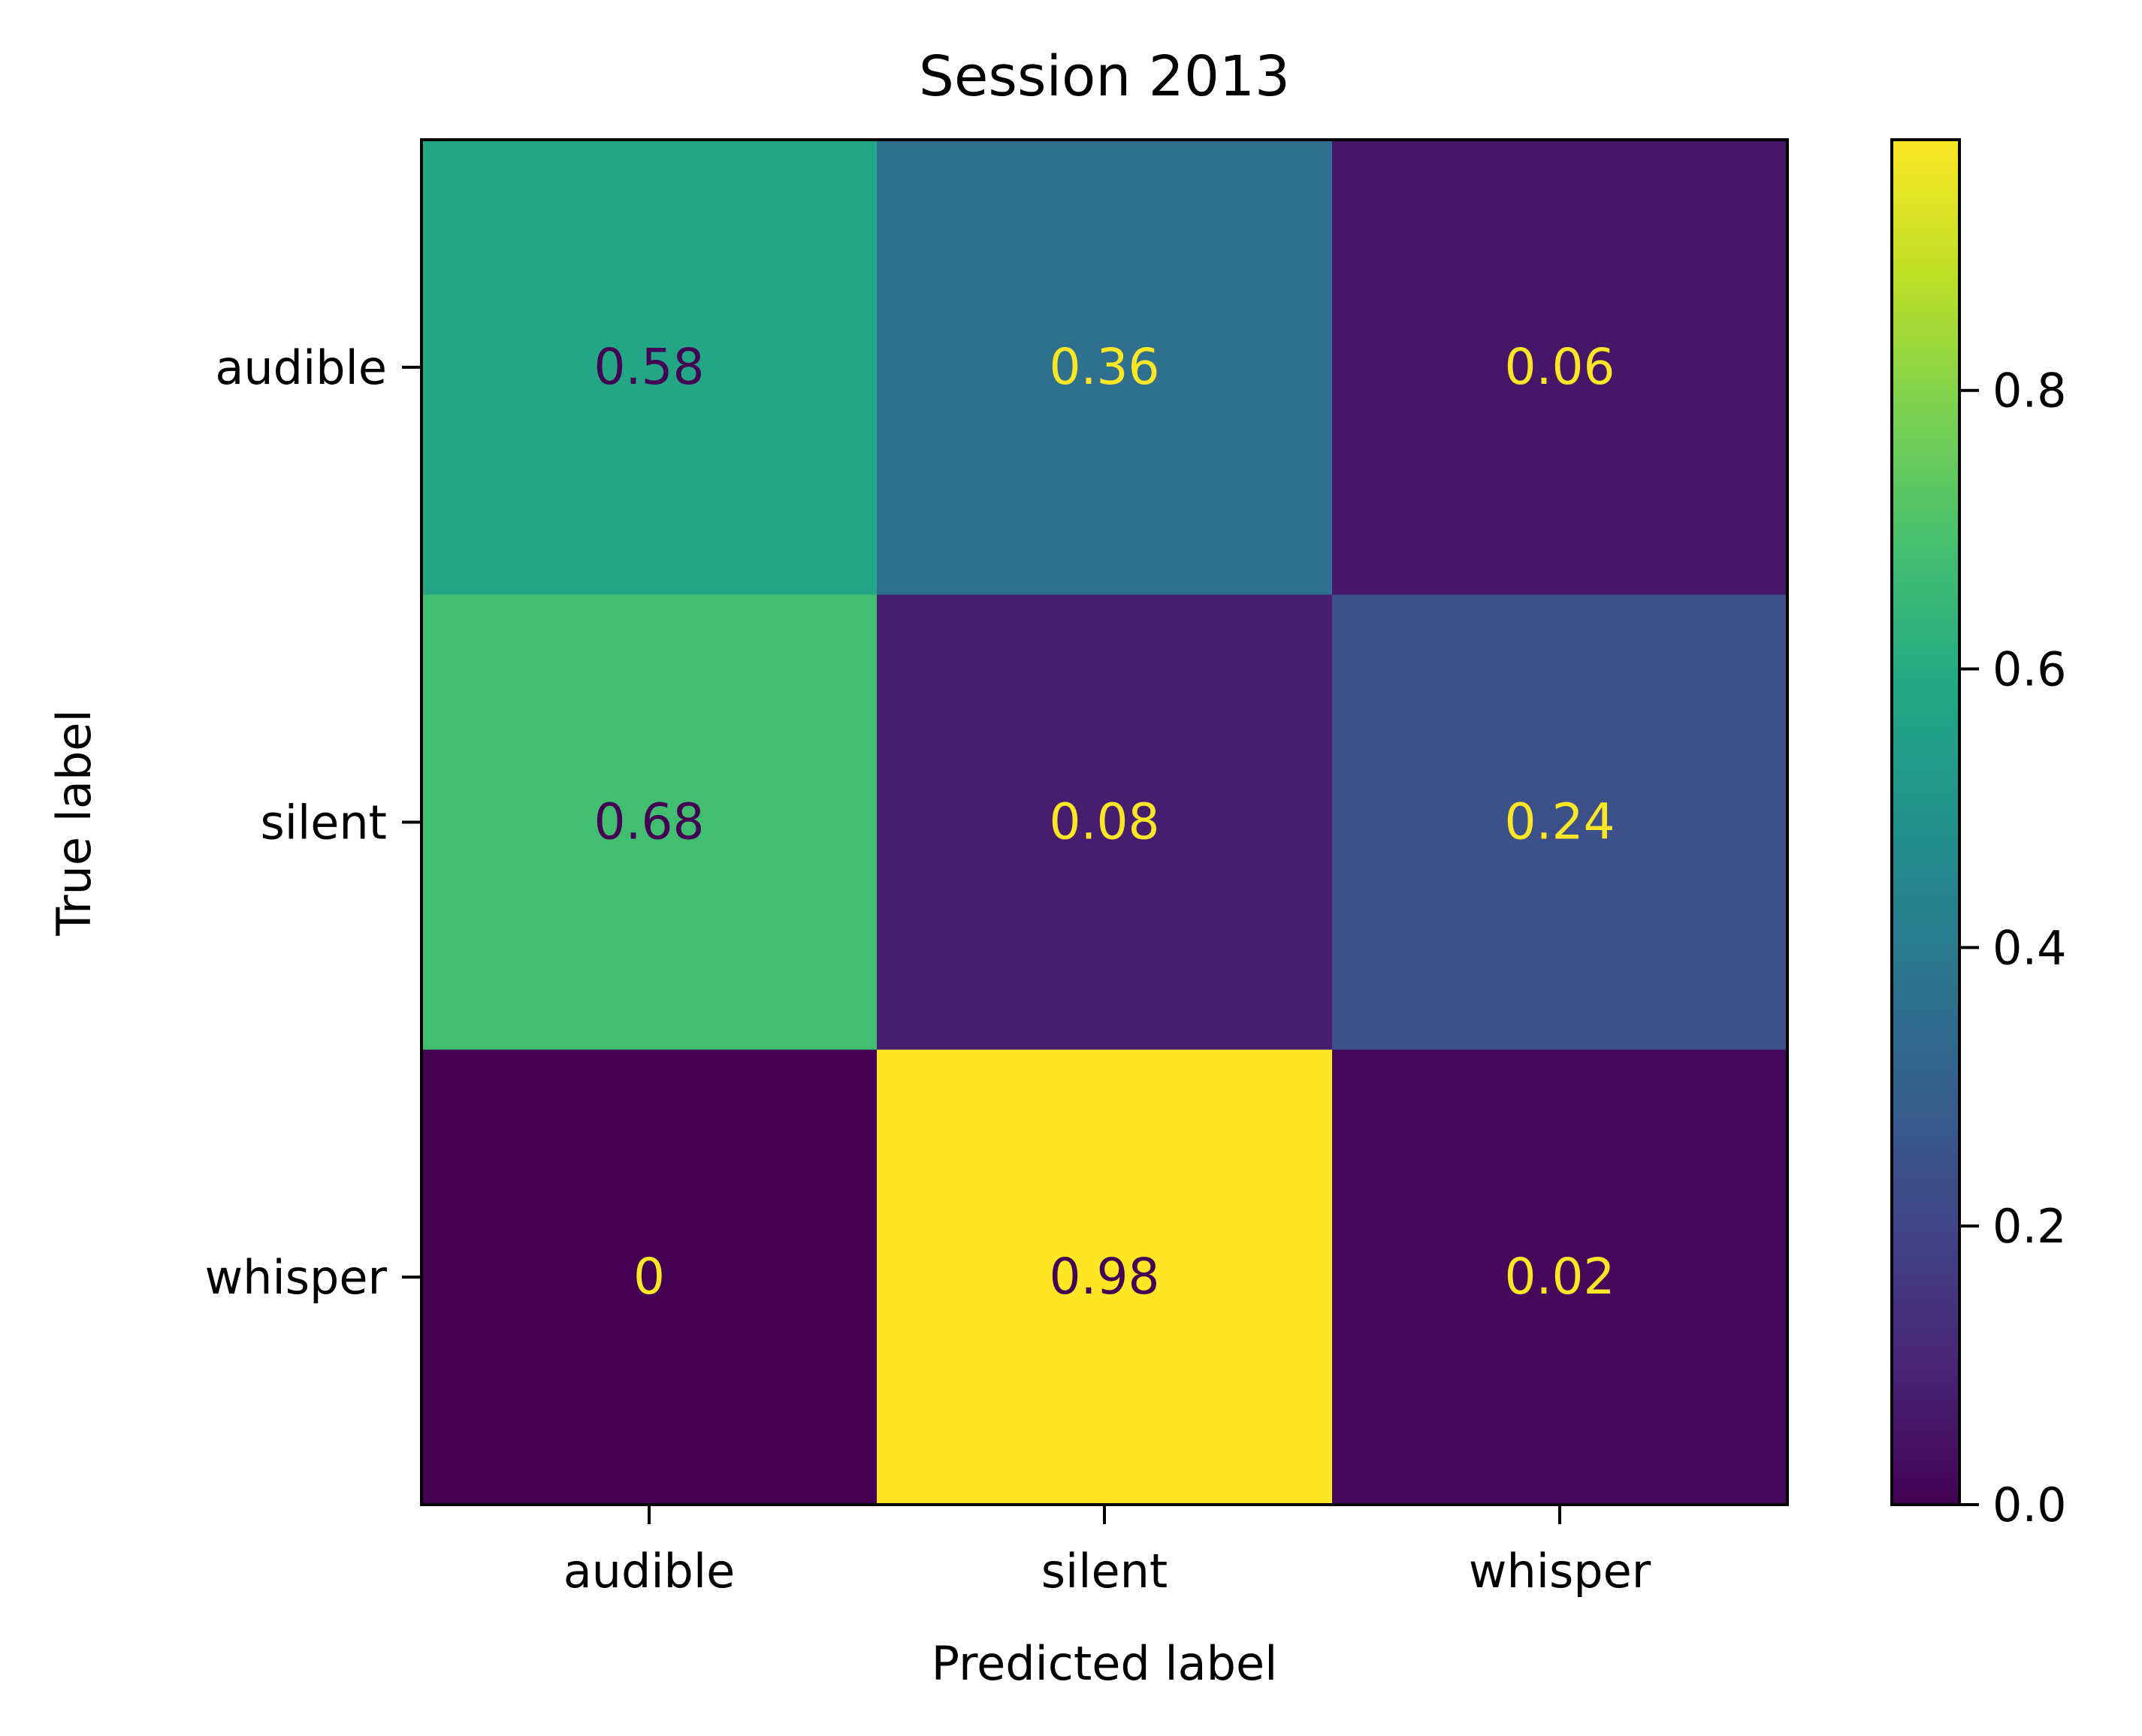  I want to click on y-axis-ticks: audible silent whisper, so click(312, 822).